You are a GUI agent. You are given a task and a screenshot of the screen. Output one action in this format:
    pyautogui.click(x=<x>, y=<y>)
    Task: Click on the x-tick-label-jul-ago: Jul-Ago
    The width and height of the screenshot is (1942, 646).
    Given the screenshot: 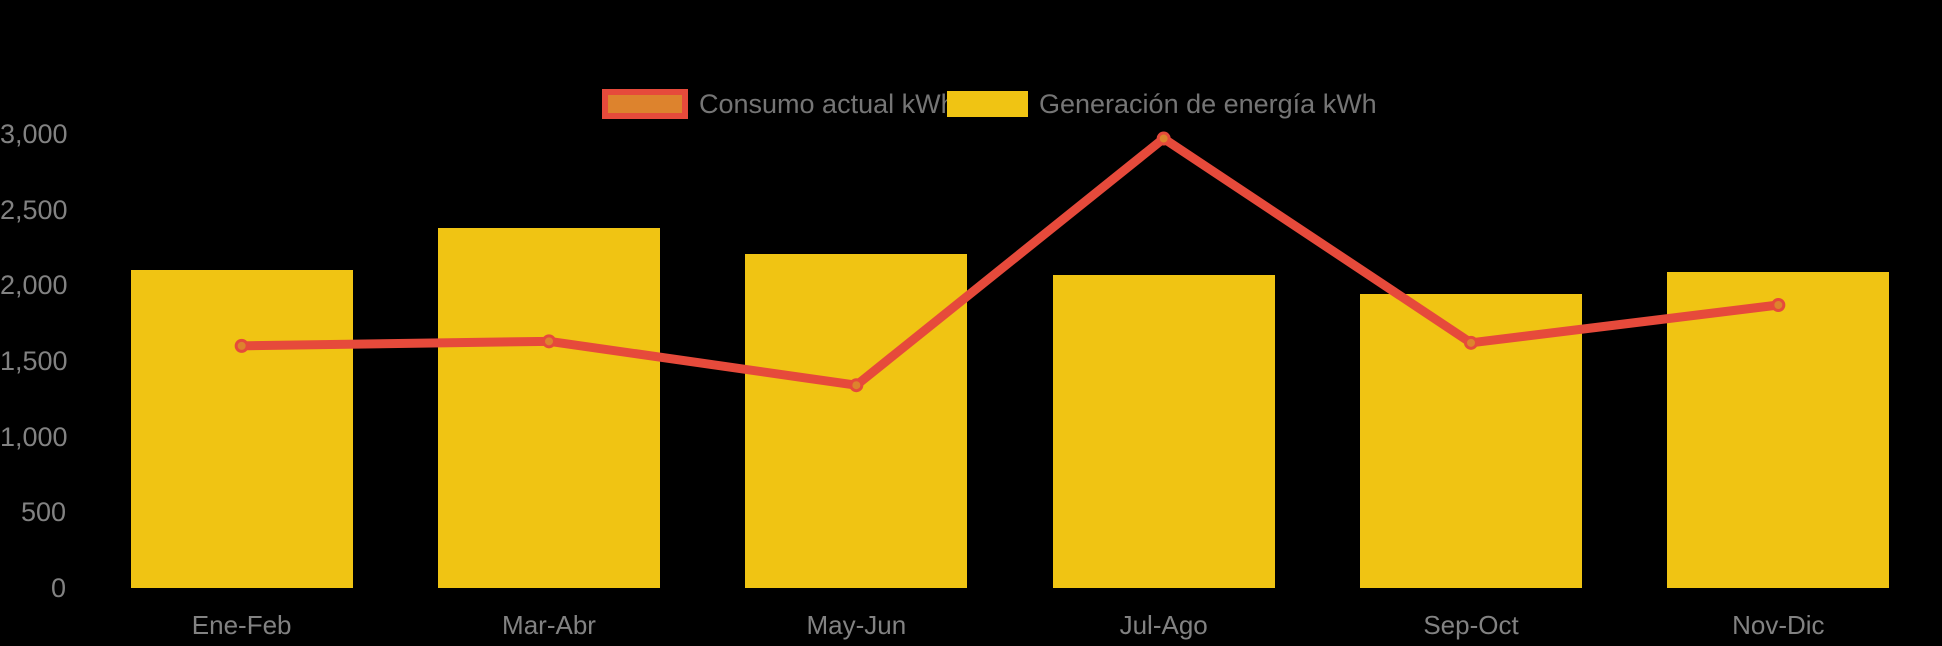 What is the action you would take?
    pyautogui.click(x=1163, y=625)
    